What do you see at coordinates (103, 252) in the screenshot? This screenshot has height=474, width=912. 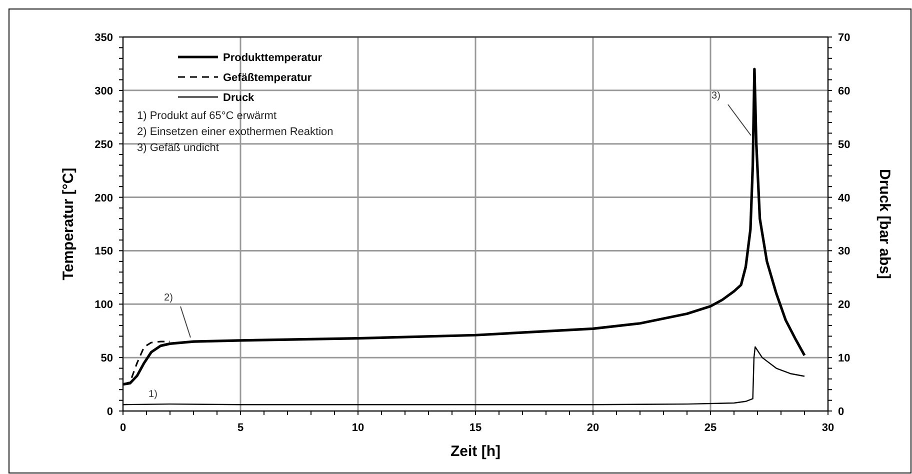 I see `y-tick-label: 150` at bounding box center [103, 252].